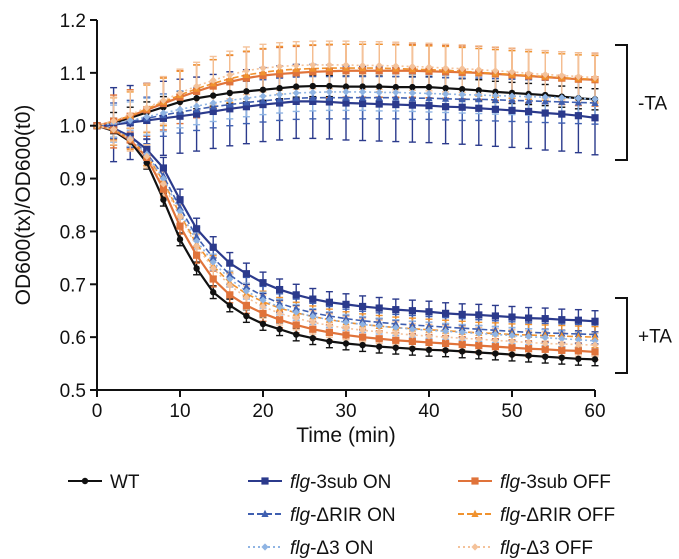 This screenshot has height=559, width=679. What do you see at coordinates (511, 411) in the screenshot?
I see `x-tick-label: 50` at bounding box center [511, 411].